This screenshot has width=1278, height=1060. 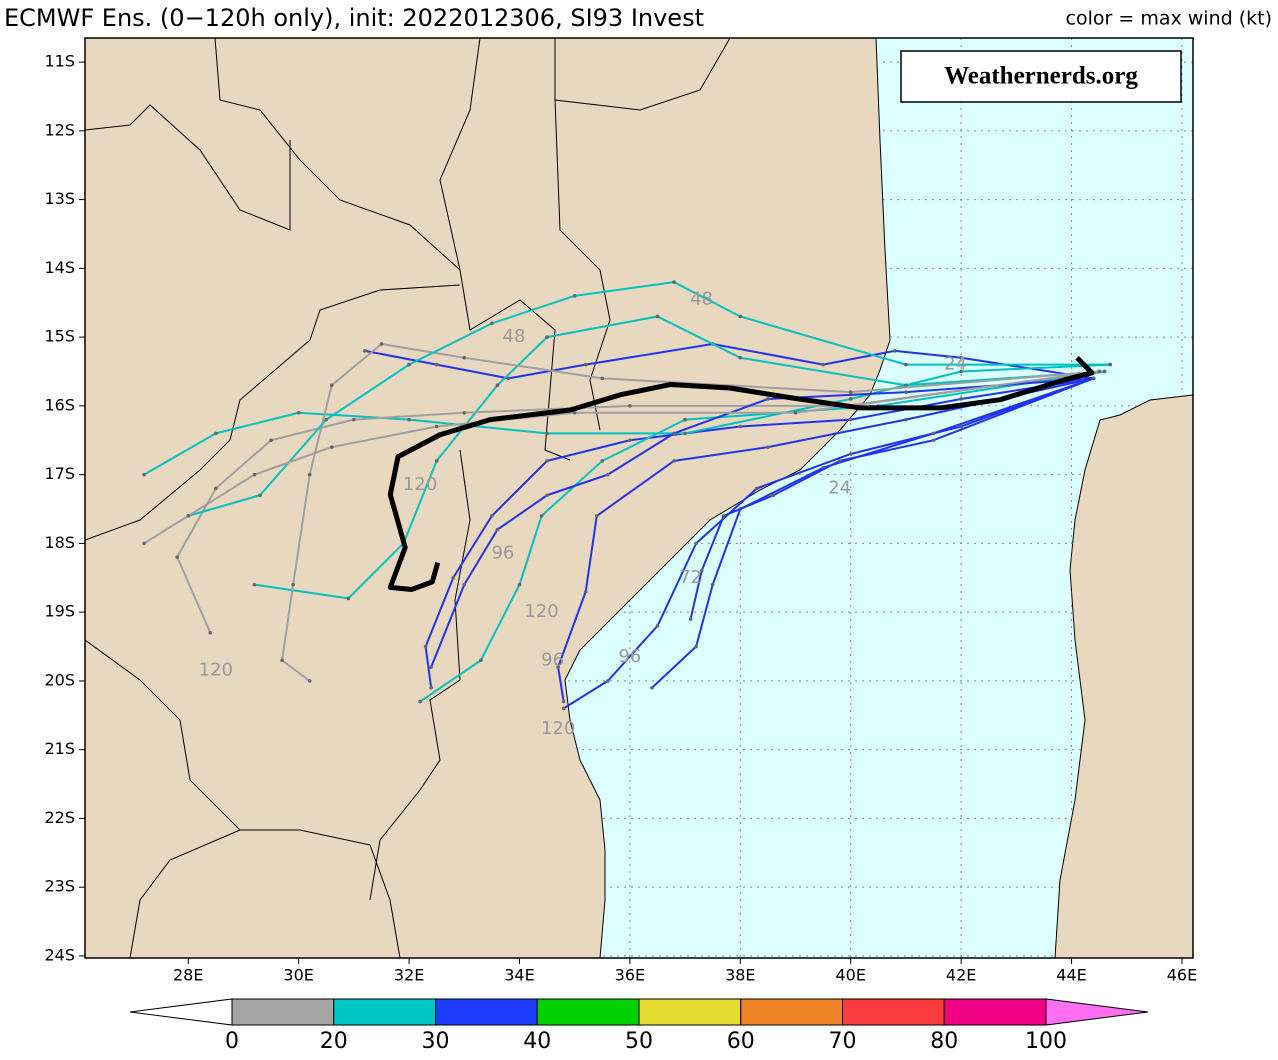 I want to click on x-tick-label: 38E, so click(x=740, y=975).